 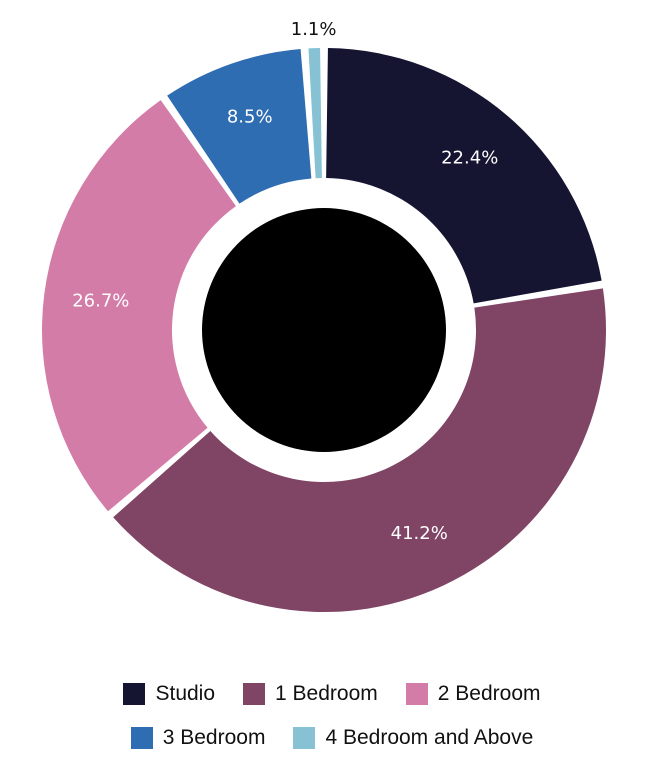 I want to click on legend-row: Studio 1 Bedroom 2 Bedroom, so click(x=332, y=694).